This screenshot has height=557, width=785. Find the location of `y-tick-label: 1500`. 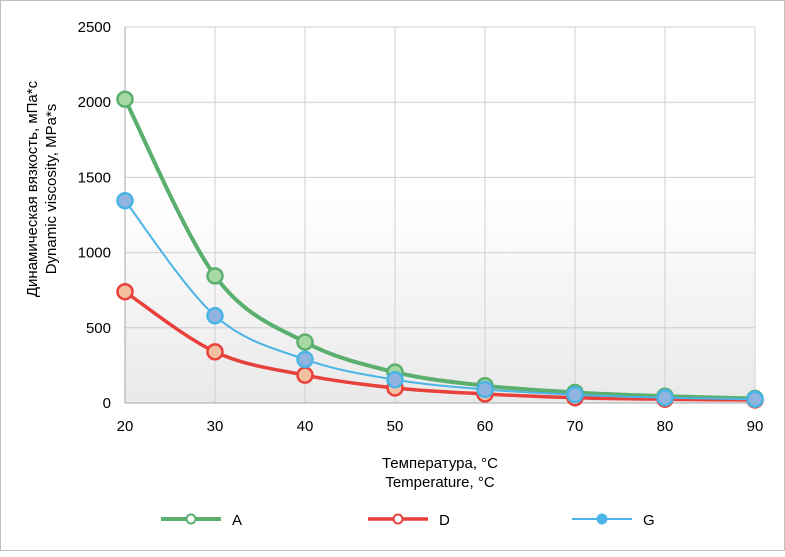

y-tick-label: 1500 is located at coordinates (94, 177).